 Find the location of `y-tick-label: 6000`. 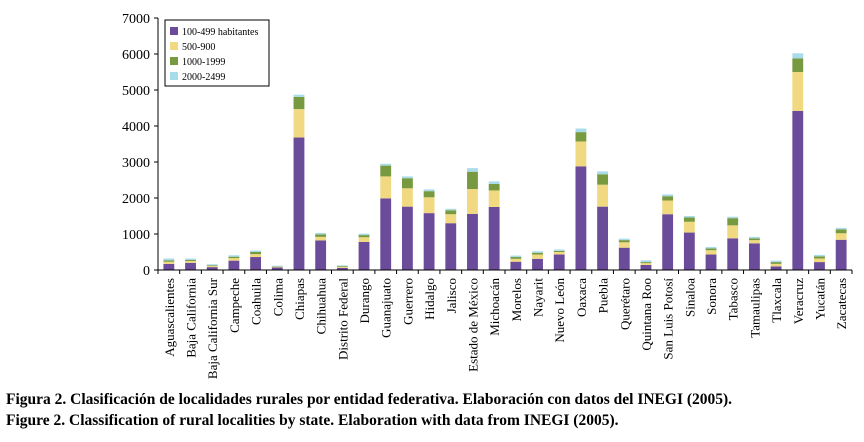

y-tick-label: 6000 is located at coordinates (136, 55).